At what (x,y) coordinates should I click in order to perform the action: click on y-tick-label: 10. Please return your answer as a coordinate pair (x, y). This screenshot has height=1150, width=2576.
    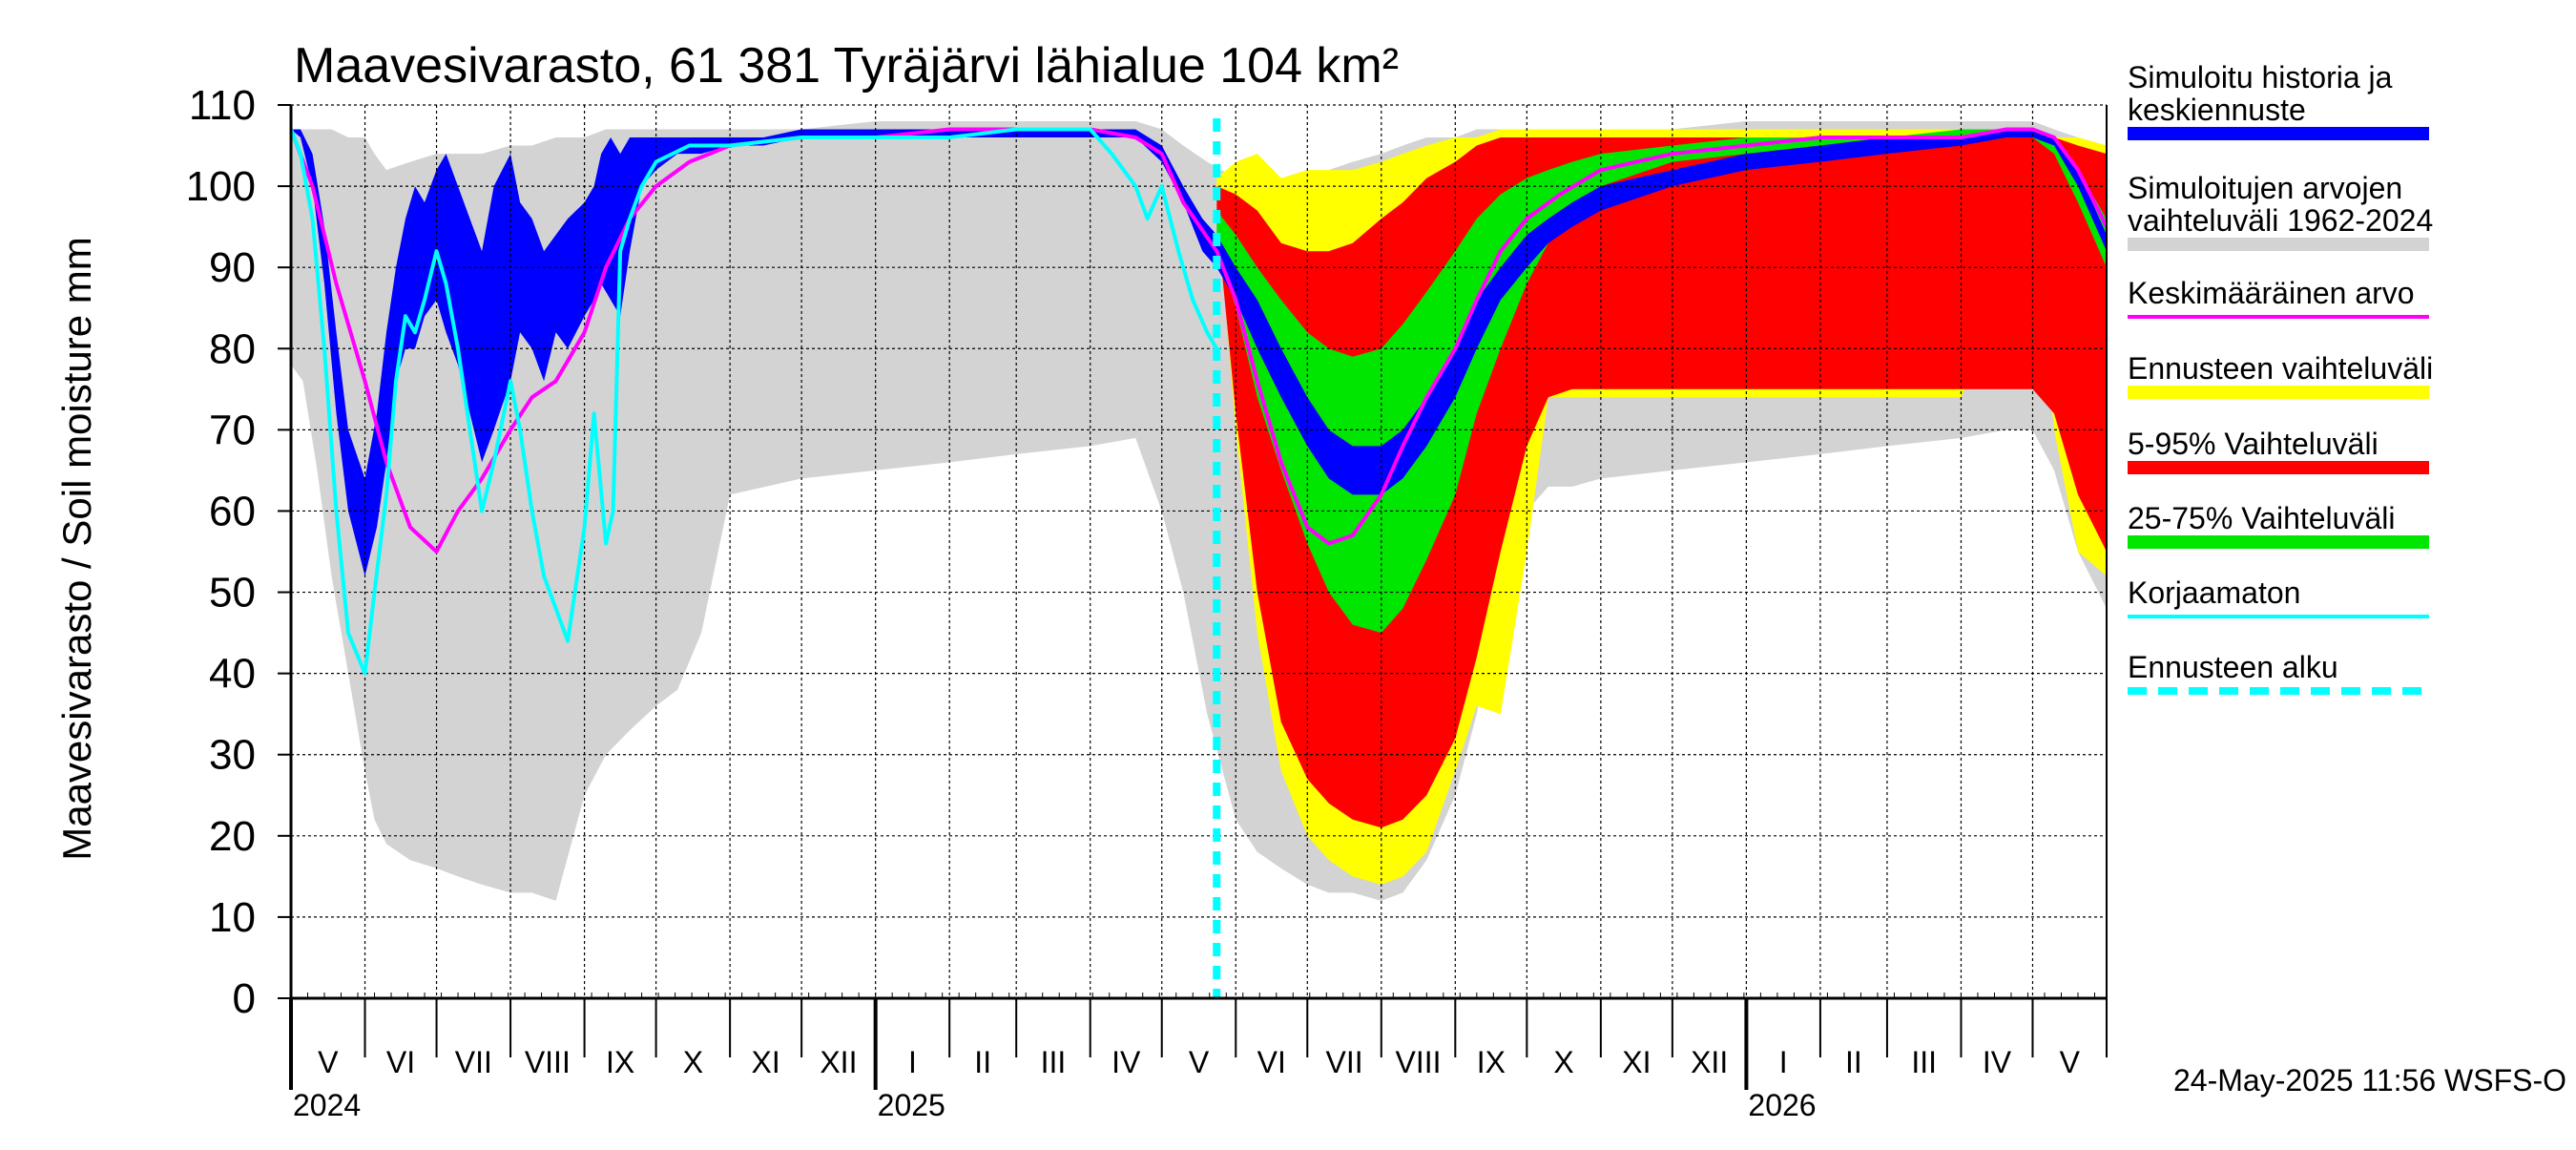
    Looking at the image, I should click on (232, 917).